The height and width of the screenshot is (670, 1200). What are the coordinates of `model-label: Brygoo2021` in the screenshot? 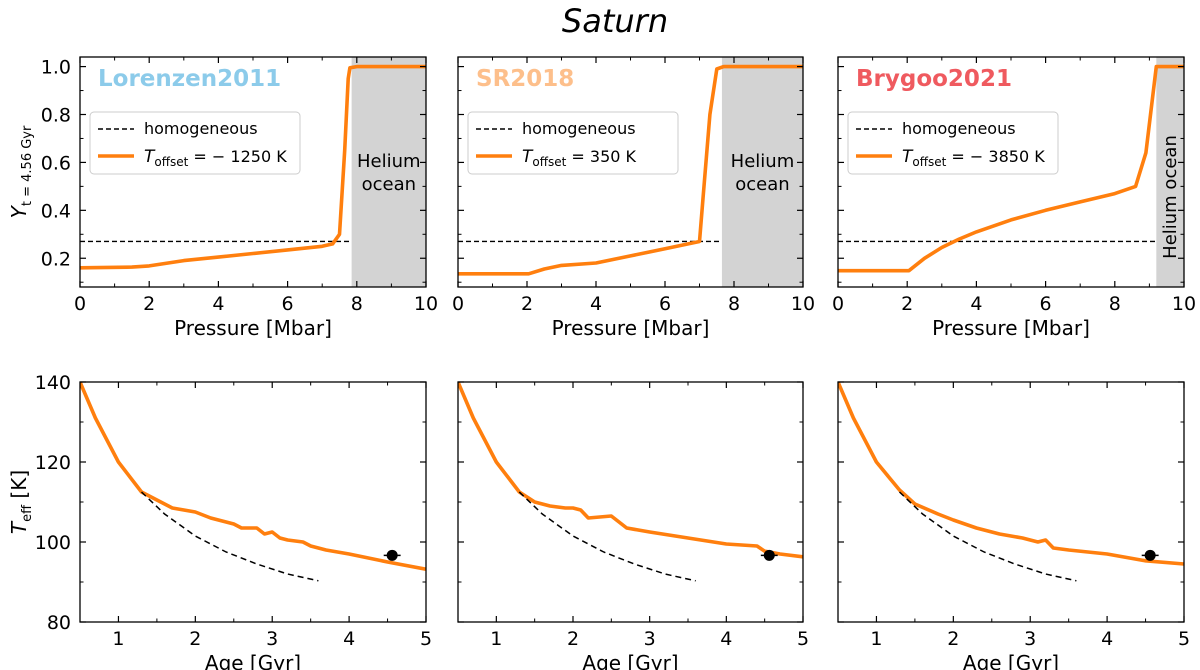 It's located at (934, 79).